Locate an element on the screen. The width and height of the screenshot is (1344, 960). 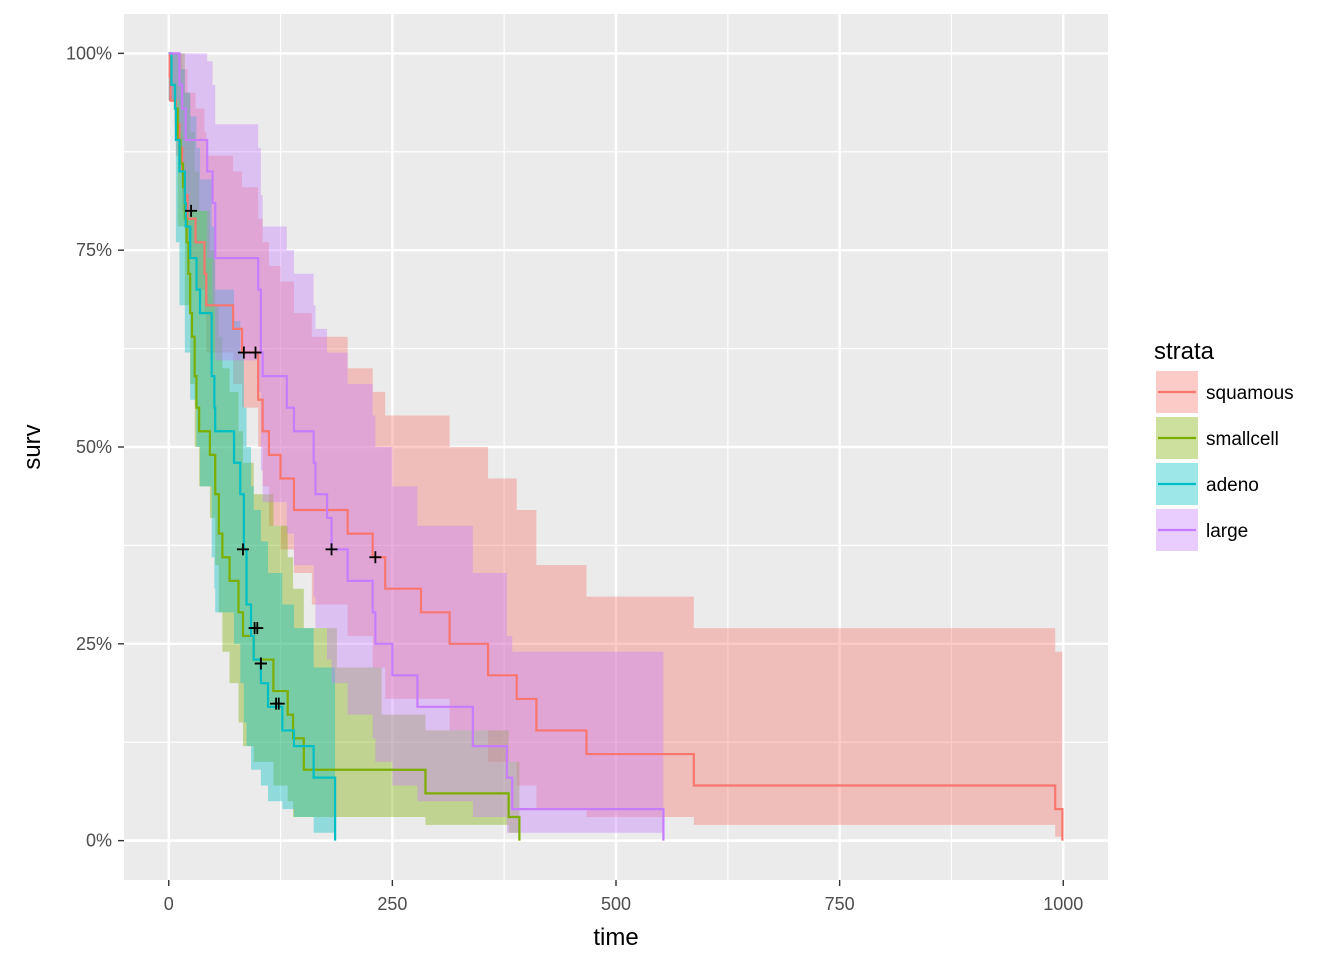
y-axis-title: surv is located at coordinates (32, 446).